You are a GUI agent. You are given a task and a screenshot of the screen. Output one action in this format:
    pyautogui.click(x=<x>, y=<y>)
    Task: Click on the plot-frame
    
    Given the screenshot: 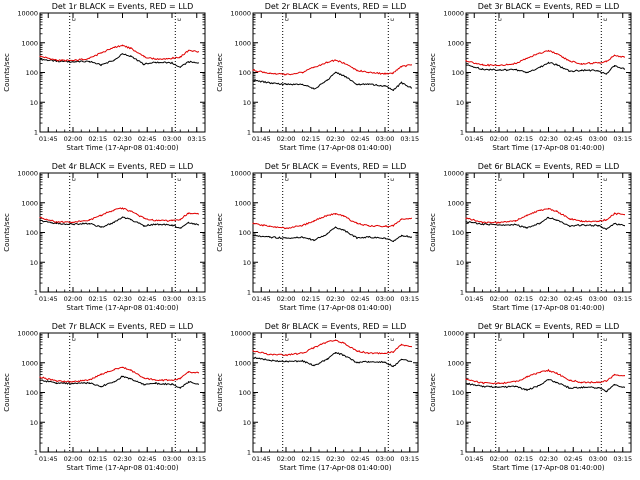 What is the action you would take?
    pyautogui.click(x=335, y=232)
    